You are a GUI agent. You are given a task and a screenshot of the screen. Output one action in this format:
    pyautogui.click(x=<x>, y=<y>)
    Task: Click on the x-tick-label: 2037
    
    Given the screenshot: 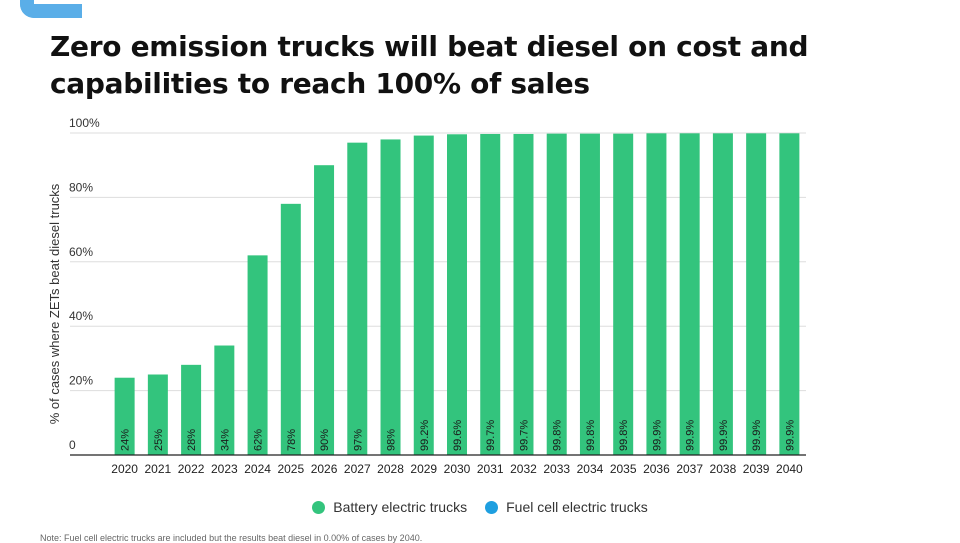 What is the action you would take?
    pyautogui.click(x=689, y=469)
    